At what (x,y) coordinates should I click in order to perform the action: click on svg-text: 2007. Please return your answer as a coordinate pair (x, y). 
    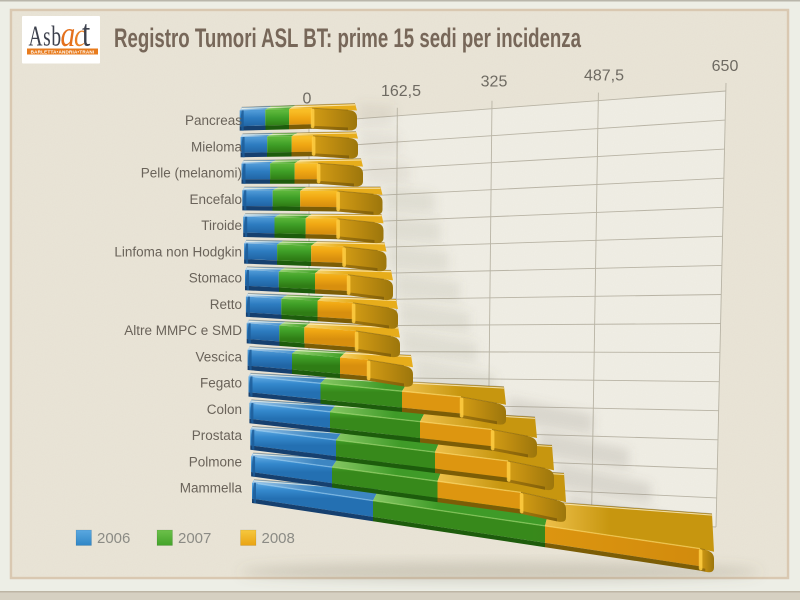
    Looking at the image, I should click on (194, 538).